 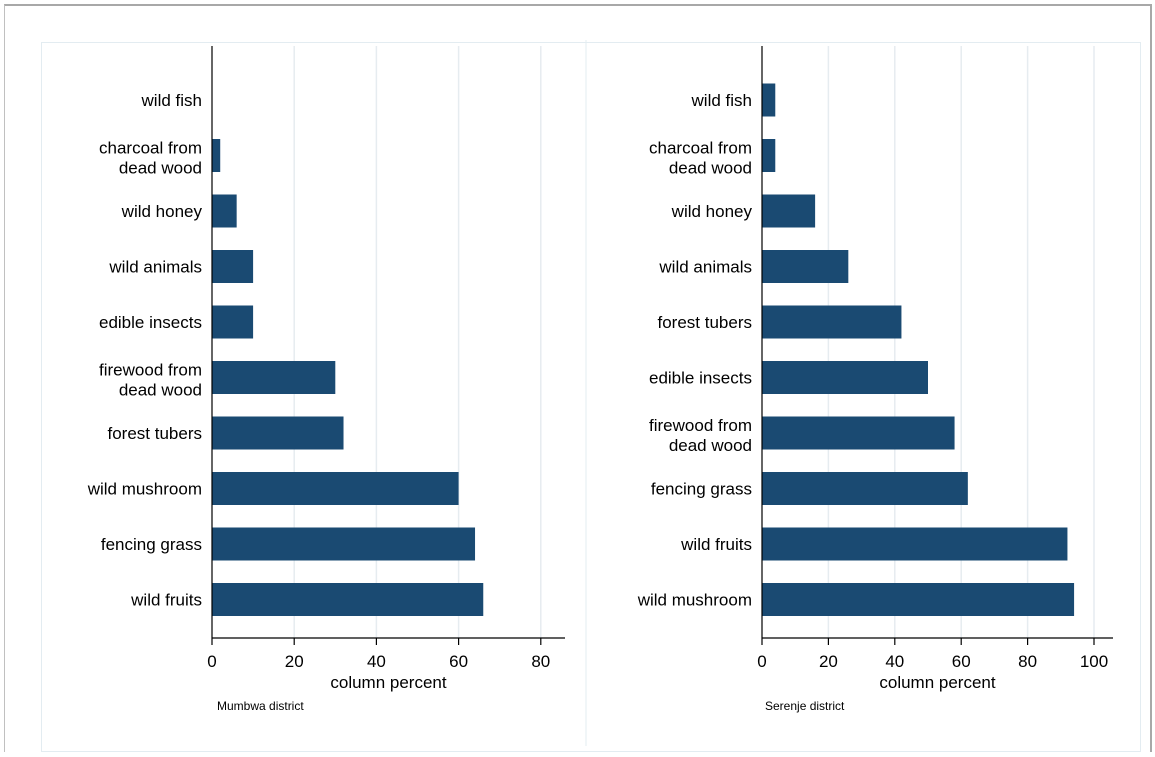 I want to click on x-tick-label: 100, so click(x=1094, y=661).